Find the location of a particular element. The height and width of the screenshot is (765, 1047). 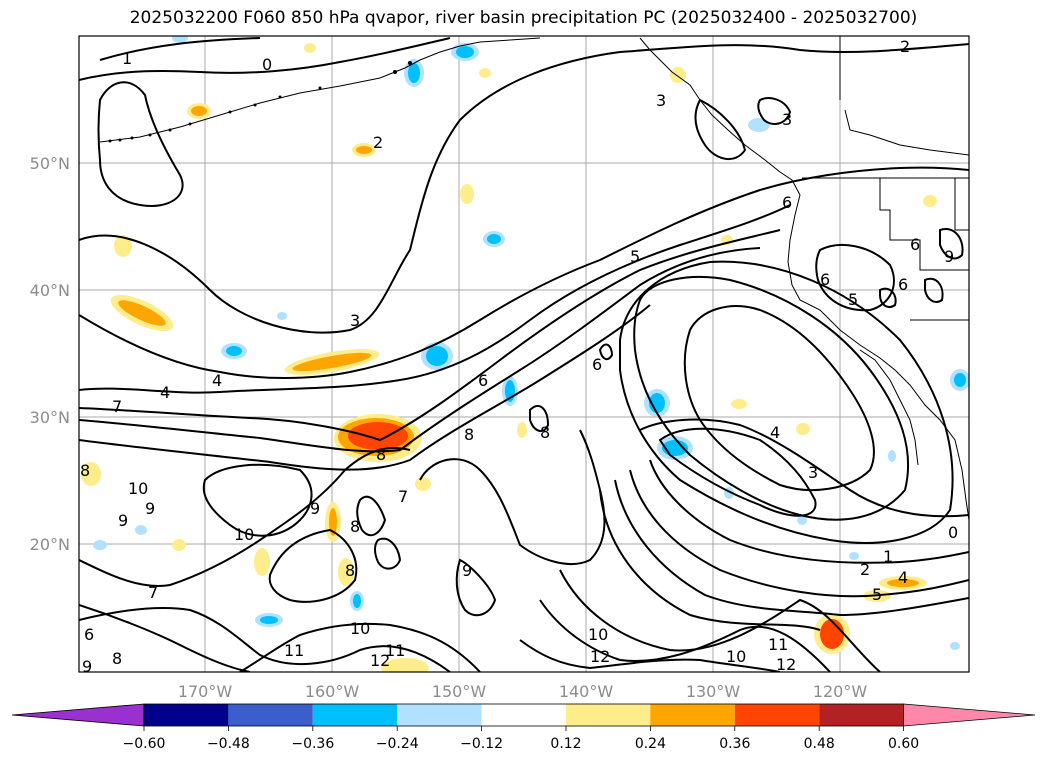

lon-label: 120°W is located at coordinates (840, 691).